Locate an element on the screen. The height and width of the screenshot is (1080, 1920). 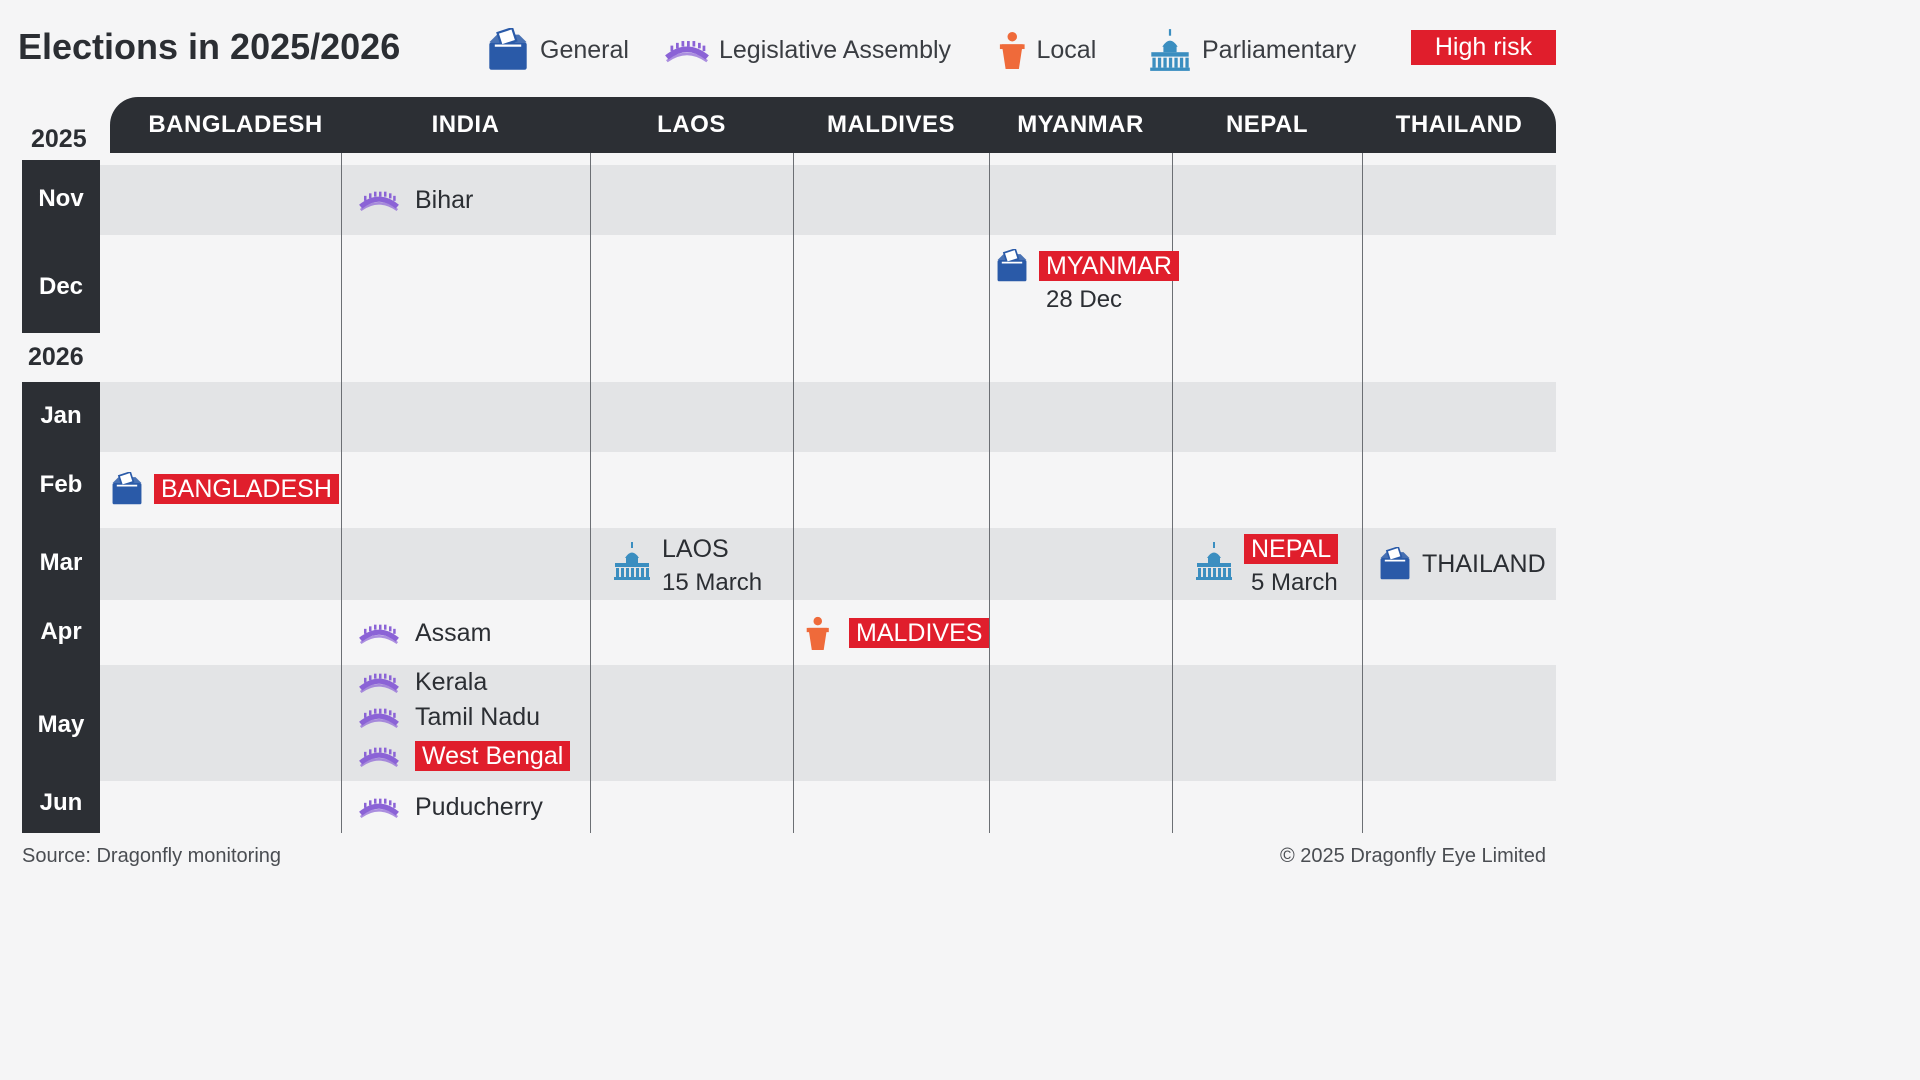
event-date: 15 March is located at coordinates (712, 582).